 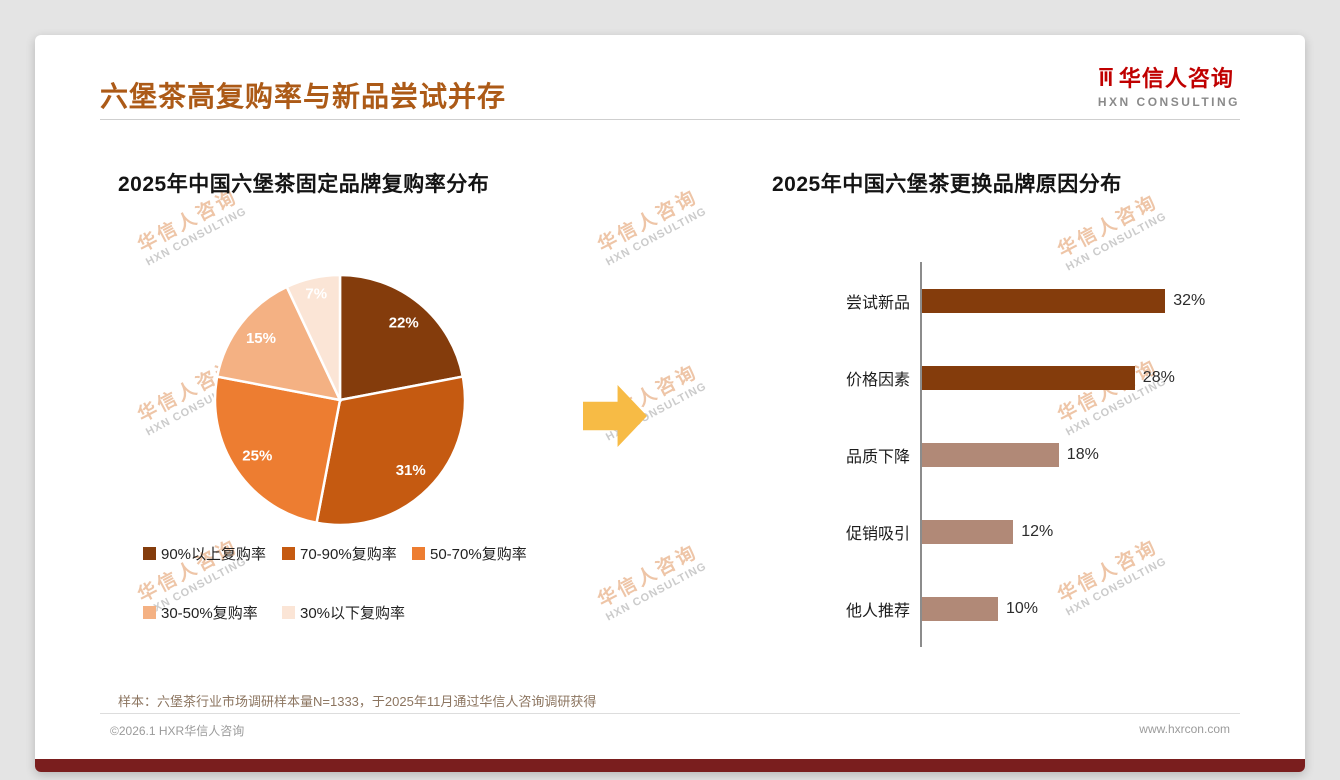 What do you see at coordinates (1100, 454) in the screenshot?
I see `bar-track-2: 18%` at bounding box center [1100, 454].